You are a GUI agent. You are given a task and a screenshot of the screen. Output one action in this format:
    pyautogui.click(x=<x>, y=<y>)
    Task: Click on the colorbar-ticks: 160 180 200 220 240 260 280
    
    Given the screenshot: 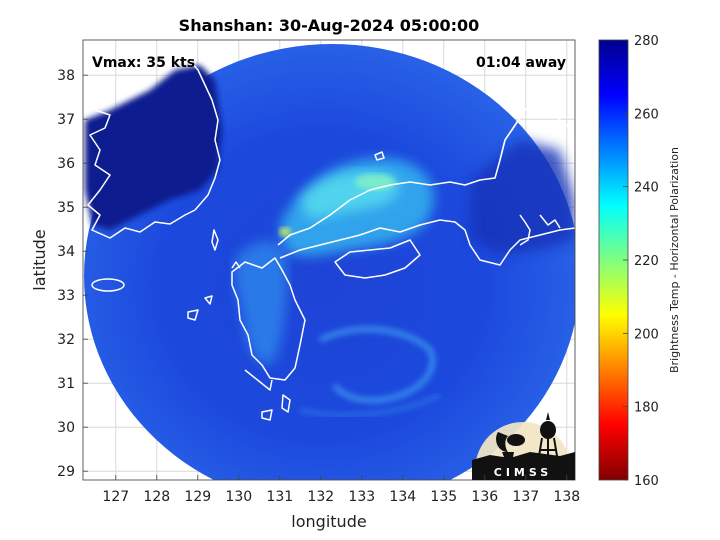 What is the action you would take?
    pyautogui.click(x=641, y=261)
    